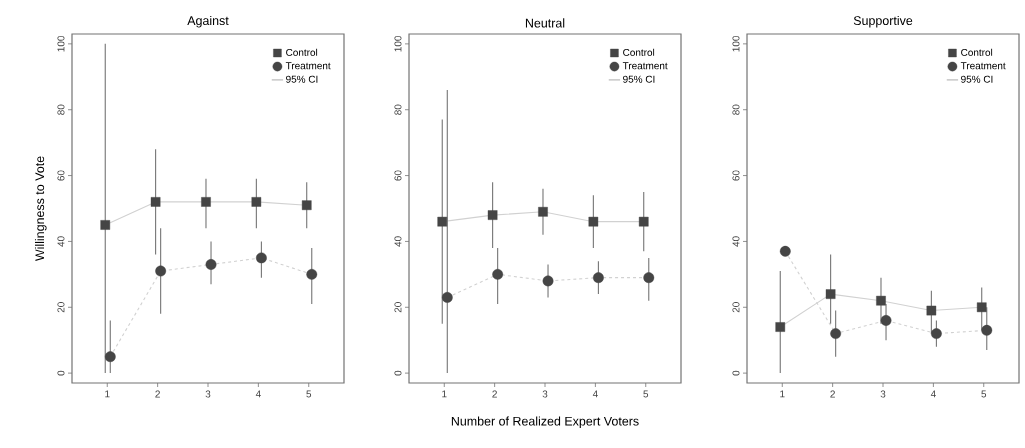 The image size is (1025, 448). Describe the element at coordinates (208, 21) in the screenshot. I see `chart-title: Against` at that location.